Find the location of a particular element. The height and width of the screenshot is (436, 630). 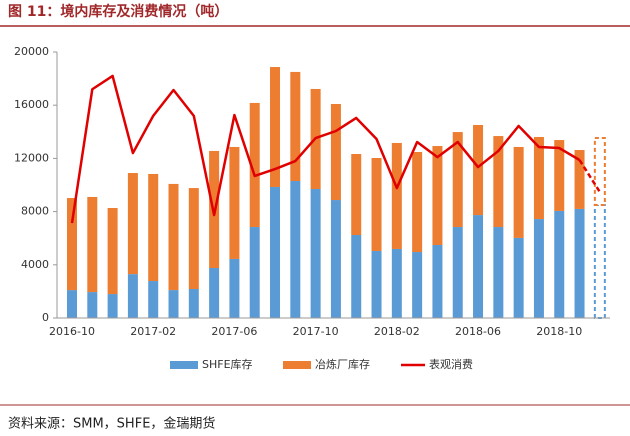

line-forecast is located at coordinates (589, 176).